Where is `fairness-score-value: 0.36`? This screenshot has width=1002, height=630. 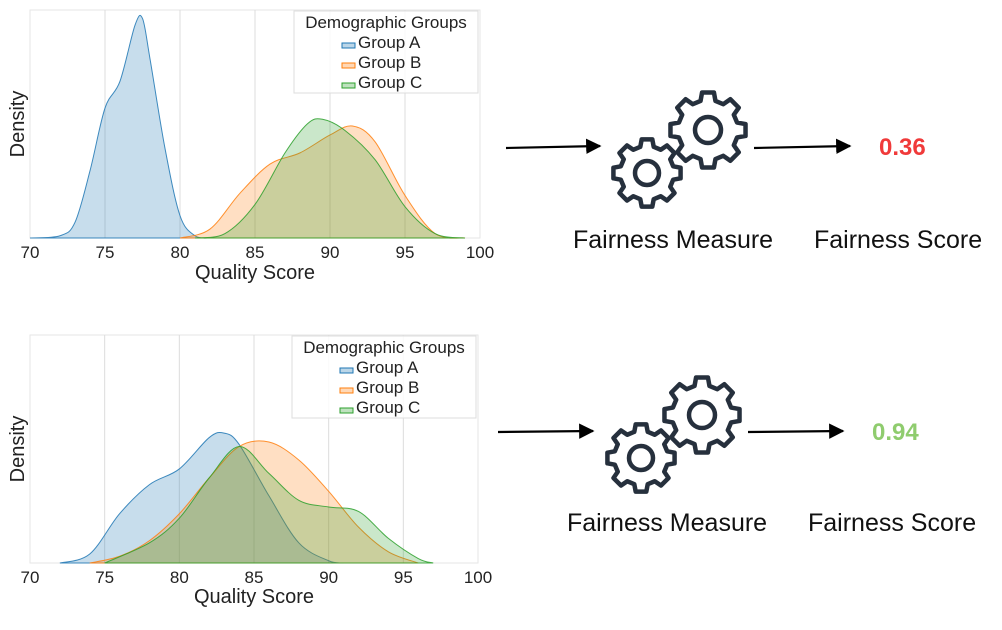
fairness-score-value: 0.36 is located at coordinates (902, 147).